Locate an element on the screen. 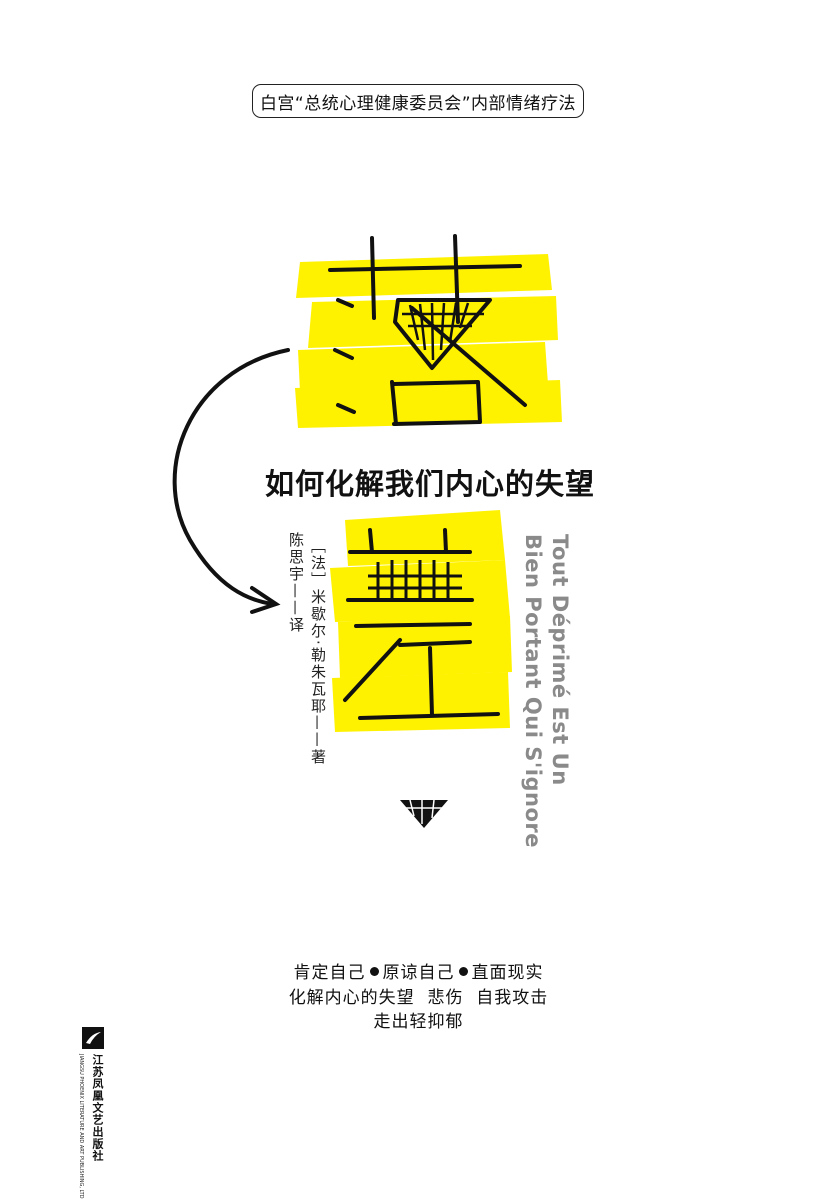 This screenshot has width=837, height=1199. title-highlight-bottom is located at coordinates (421, 621).